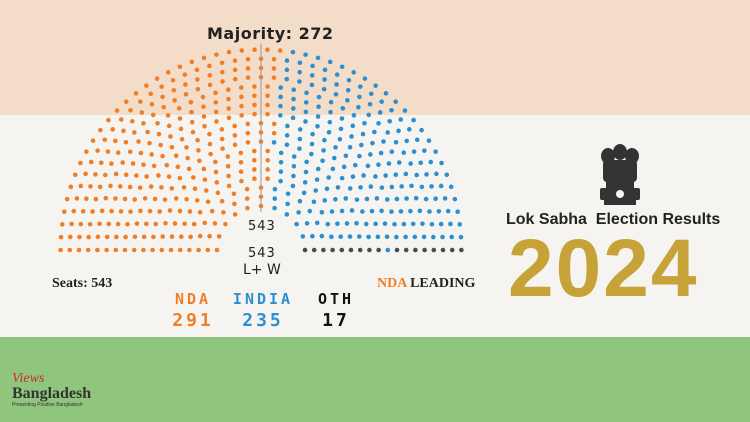  What do you see at coordinates (193, 320) in the screenshot?
I see `party-nda-seats: 291` at bounding box center [193, 320].